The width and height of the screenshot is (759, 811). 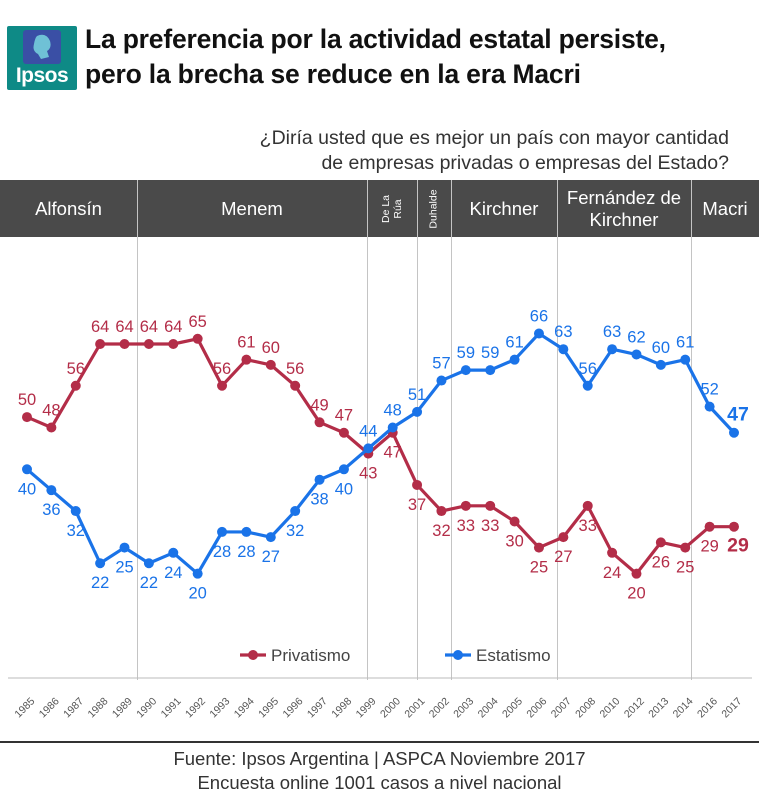 I want to click on era-menem: Menem, so click(x=252, y=208).